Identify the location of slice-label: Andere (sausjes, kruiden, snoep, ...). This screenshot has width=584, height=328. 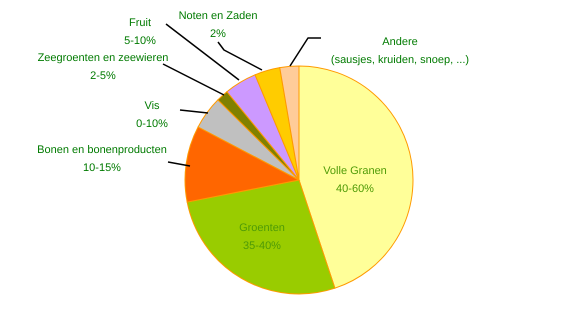
(400, 51).